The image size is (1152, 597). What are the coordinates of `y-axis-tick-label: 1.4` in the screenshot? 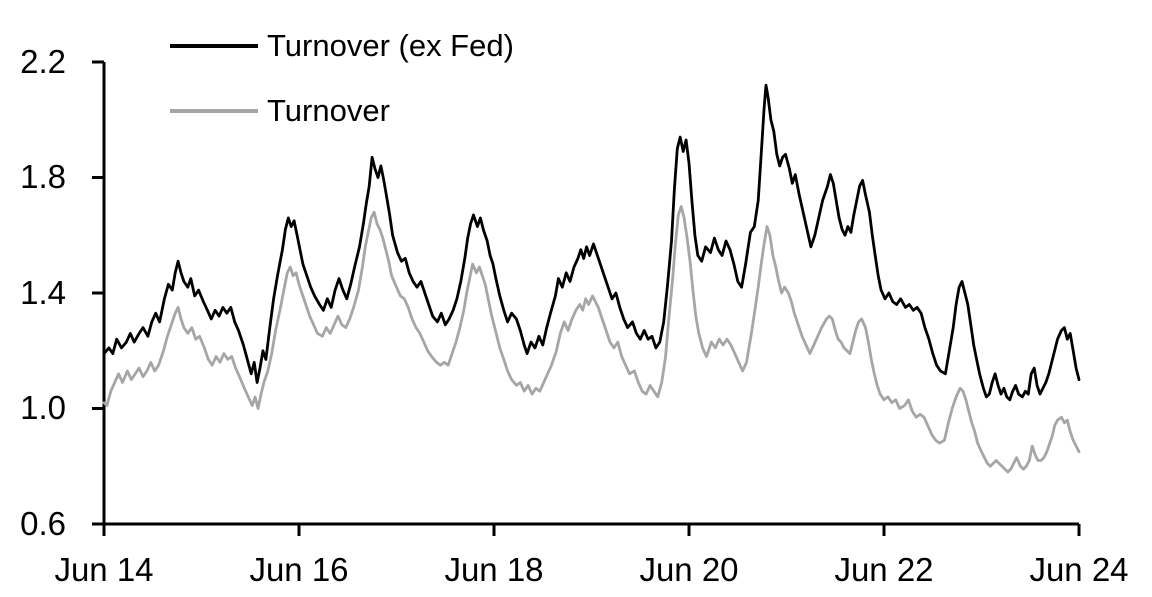 It's located at (43, 292).